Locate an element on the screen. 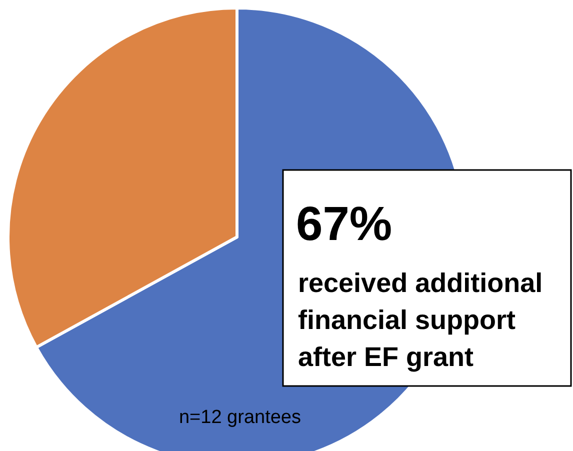 This screenshot has height=451, width=573. data-label: 67% is located at coordinates (344, 224).